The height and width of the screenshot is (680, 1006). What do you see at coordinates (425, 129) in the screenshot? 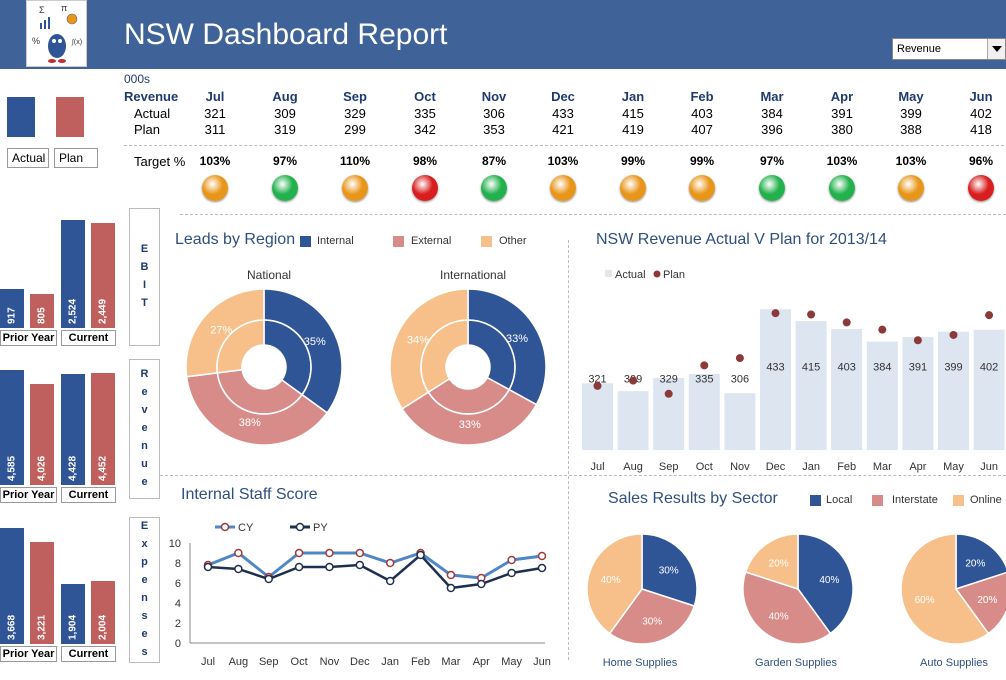
I see `plan-value: 342` at bounding box center [425, 129].